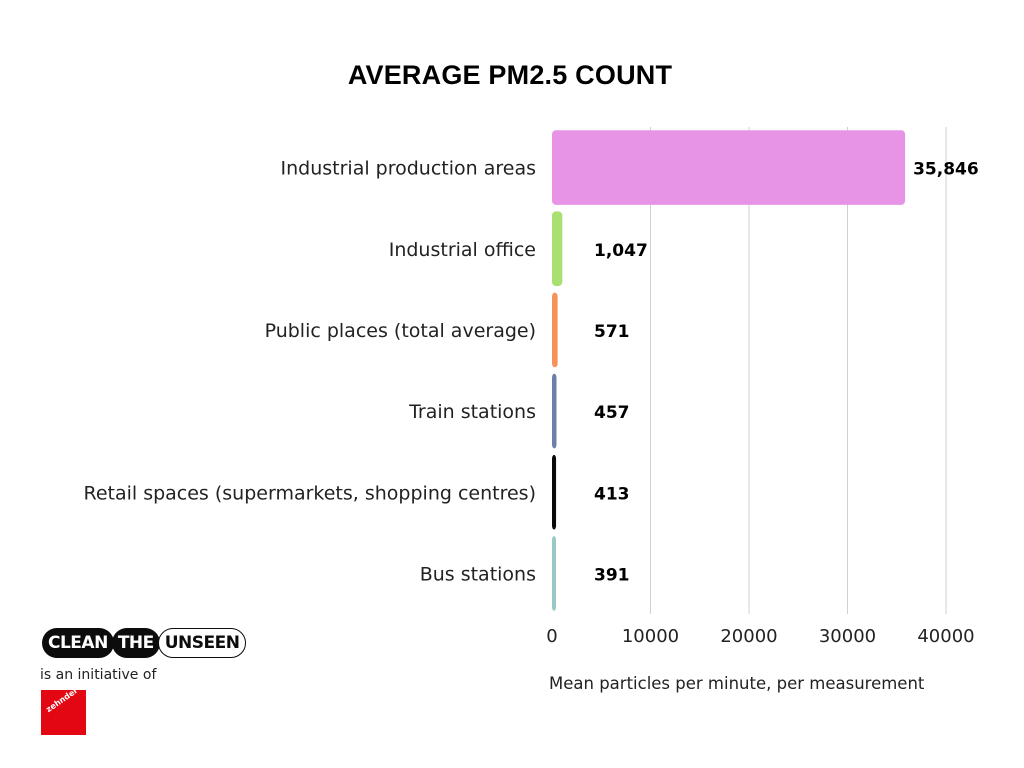 The height and width of the screenshot is (768, 1024). I want to click on category-label: Train stations, so click(472, 412).